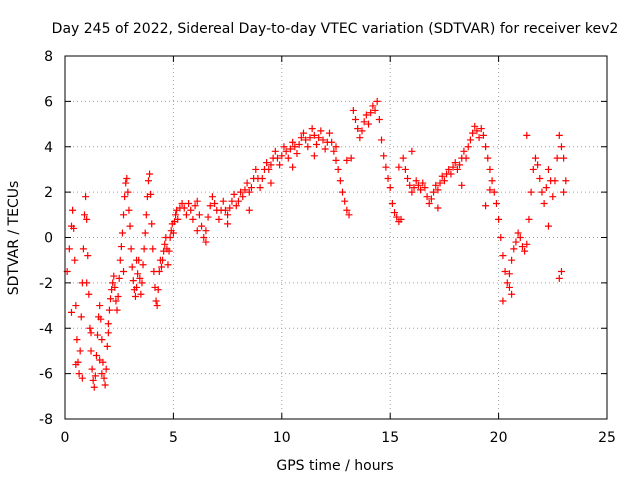 The width and height of the screenshot is (640, 480). What do you see at coordinates (390, 438) in the screenshot?
I see `x-tick-label: 15` at bounding box center [390, 438].